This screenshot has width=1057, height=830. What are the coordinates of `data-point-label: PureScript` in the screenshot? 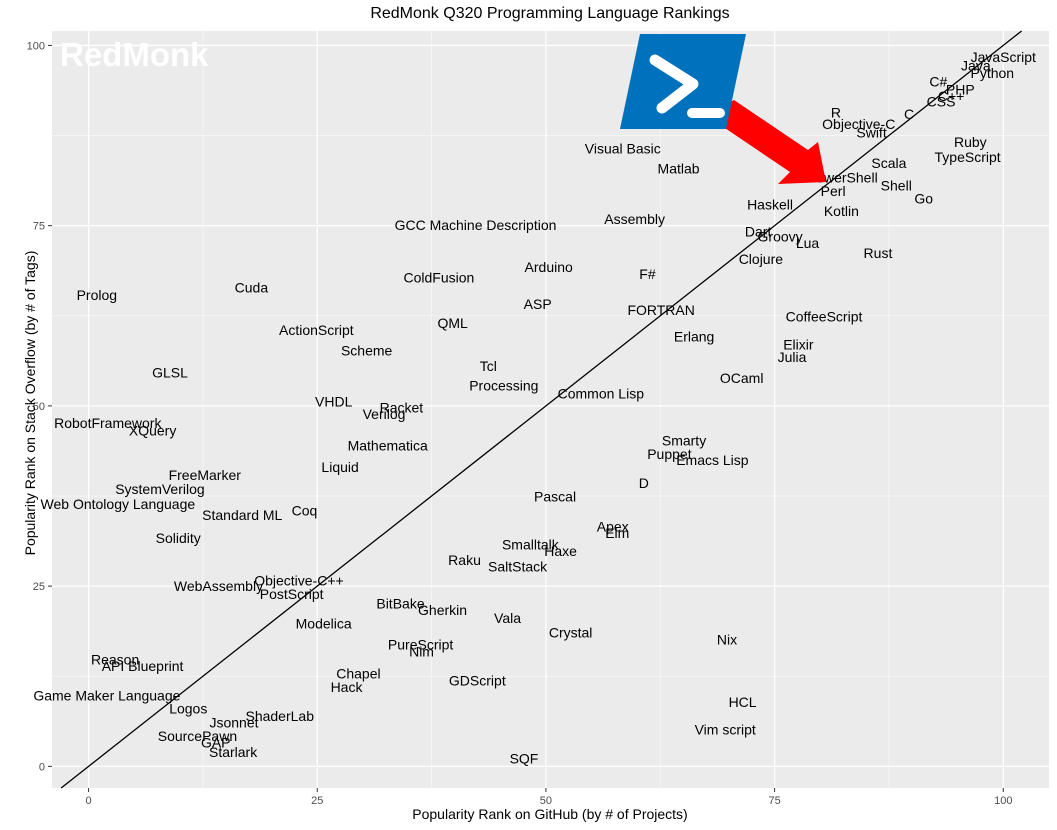 It's located at (420, 645).